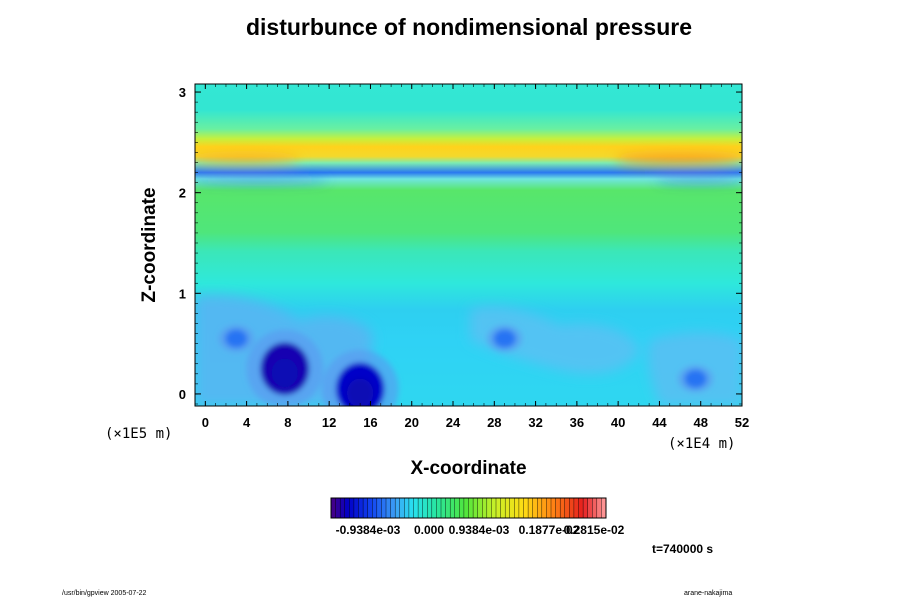 The height and width of the screenshot is (600, 900). I want to click on x-axis-label: X-coordinate, so click(468, 468).